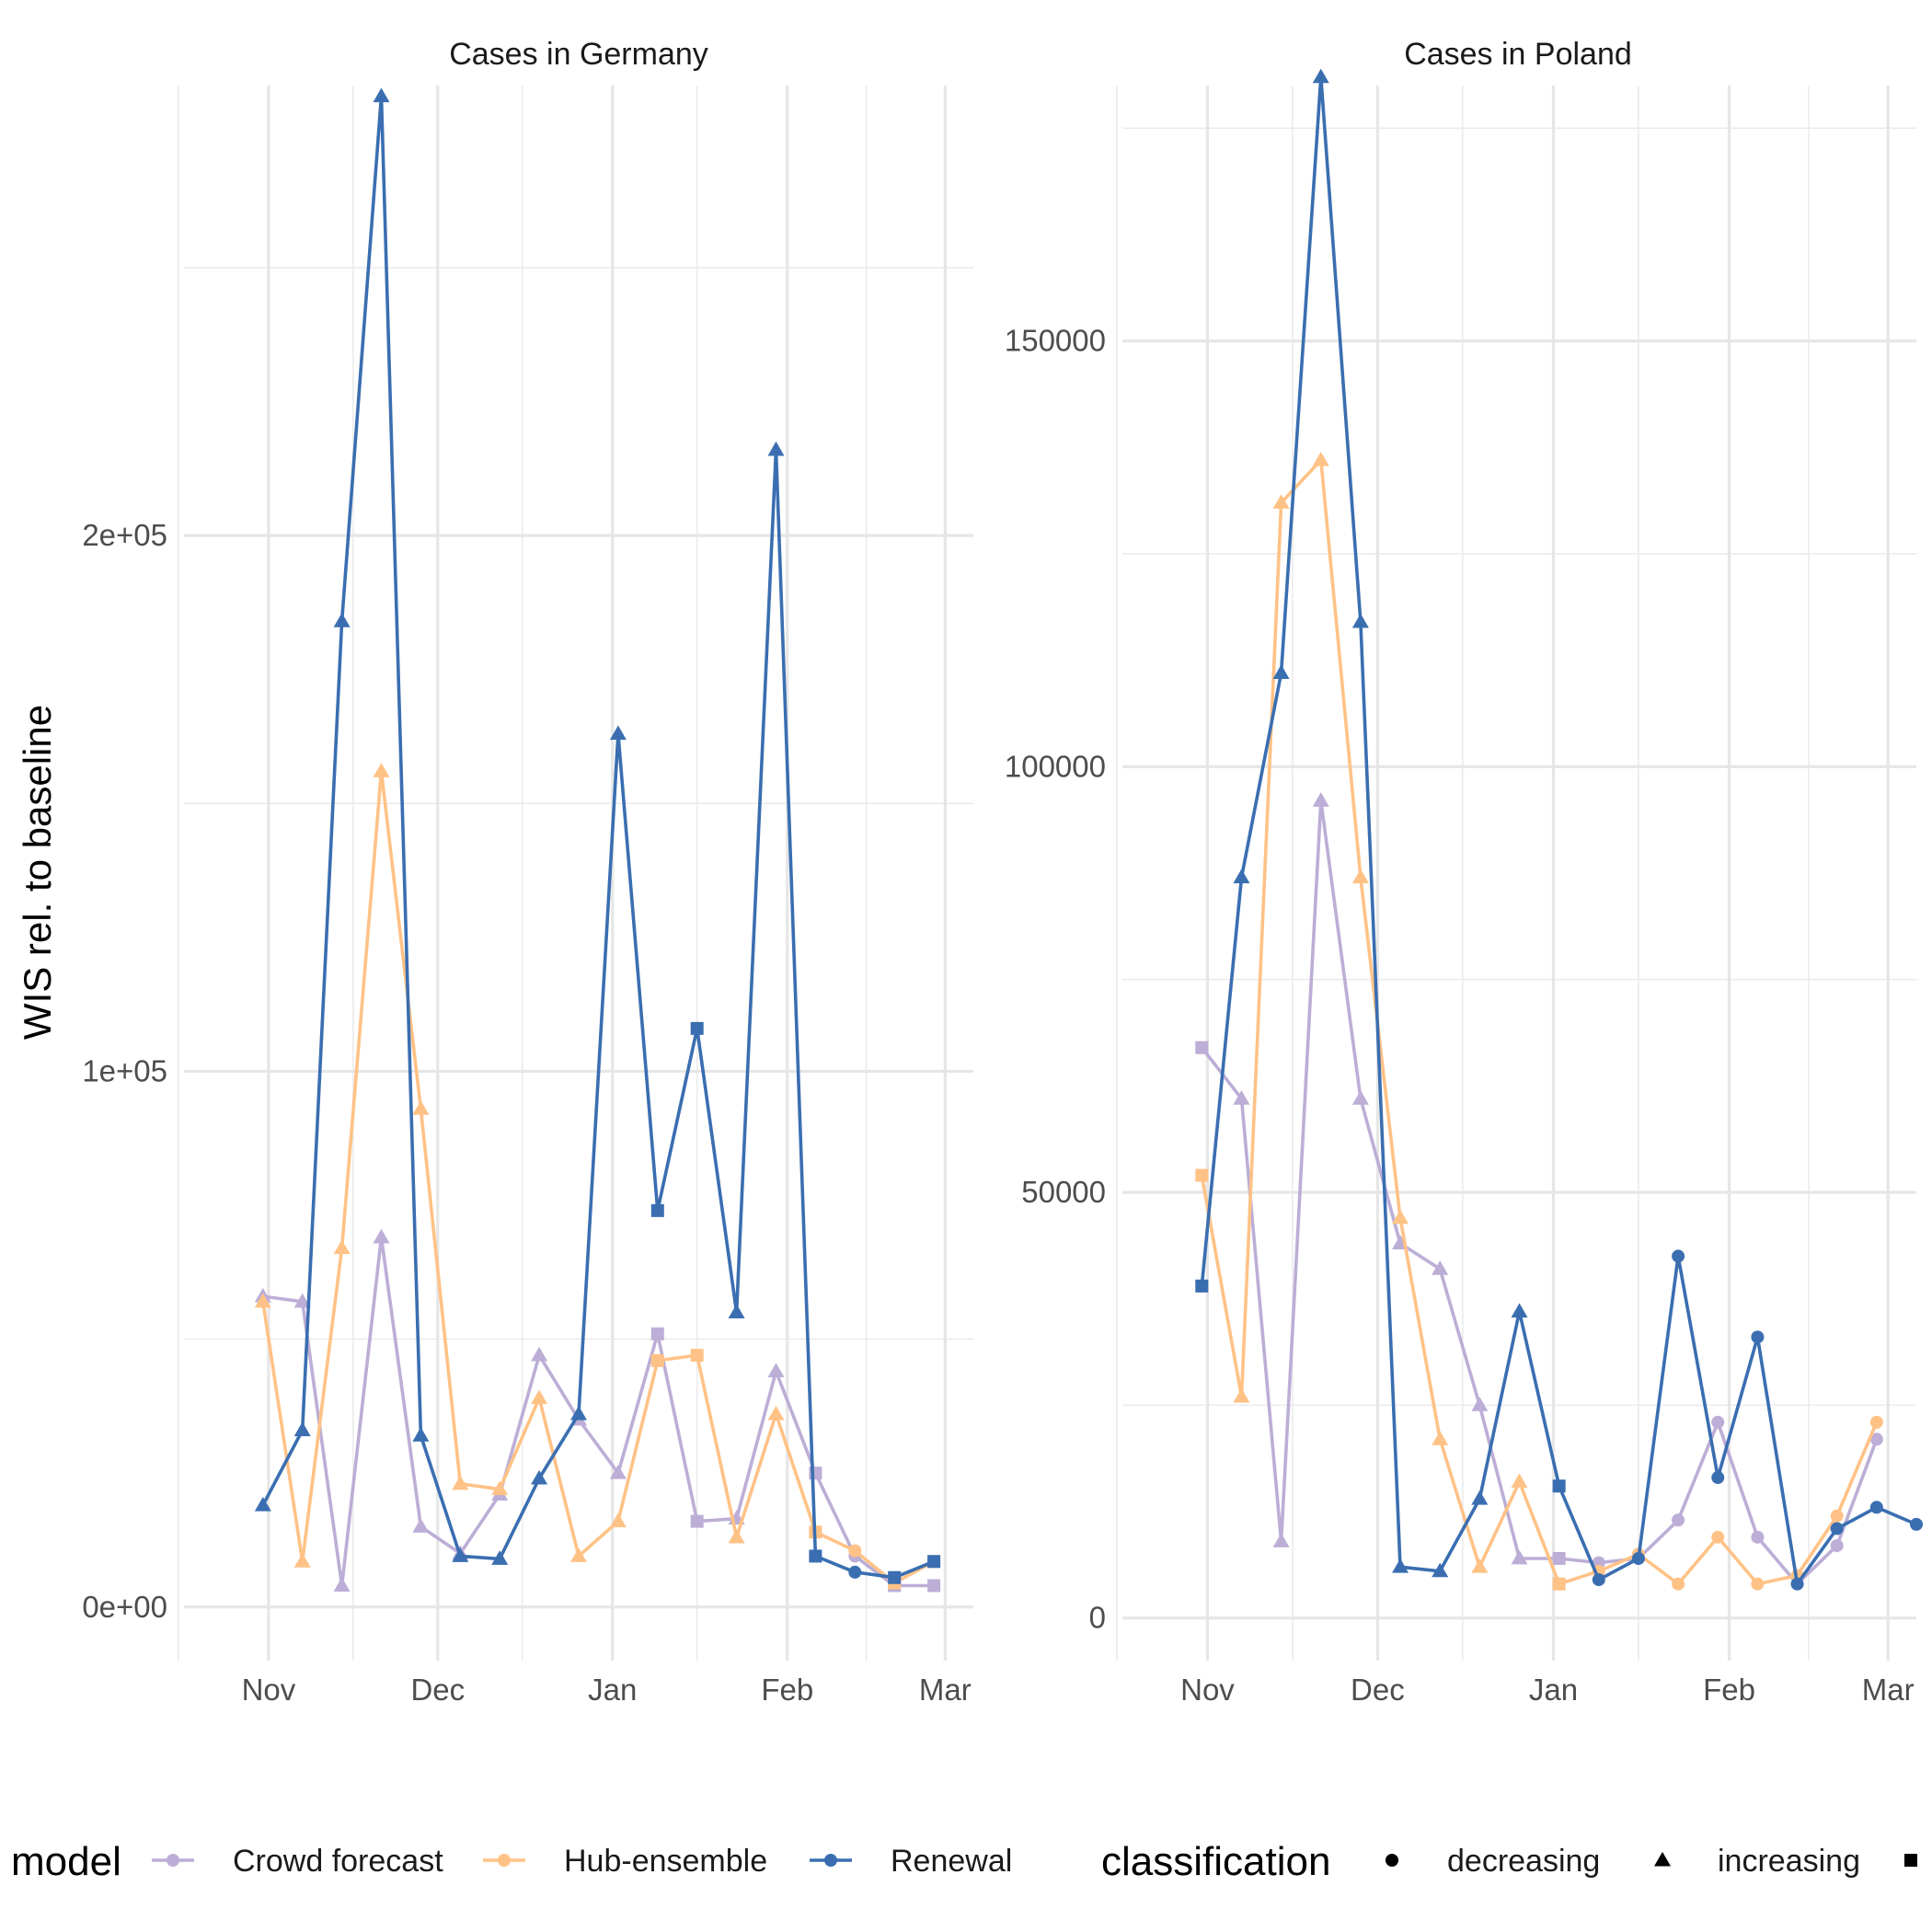 Image resolution: width=1932 pixels, height=1932 pixels. What do you see at coordinates (1518, 54) in the screenshot?
I see `panel-title: Cases in Poland` at bounding box center [1518, 54].